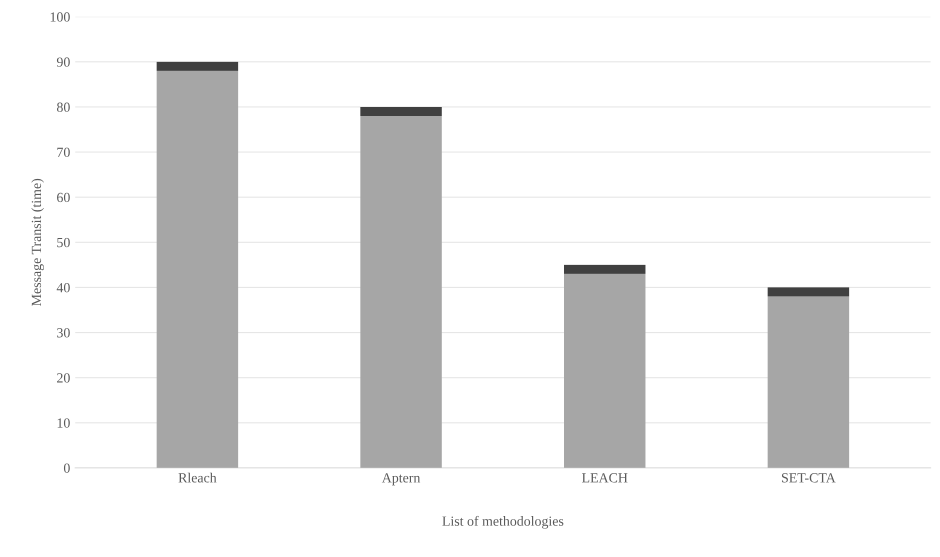 This screenshot has height=557, width=940. What do you see at coordinates (63, 333) in the screenshot?
I see `y-tick-label: 30` at bounding box center [63, 333].